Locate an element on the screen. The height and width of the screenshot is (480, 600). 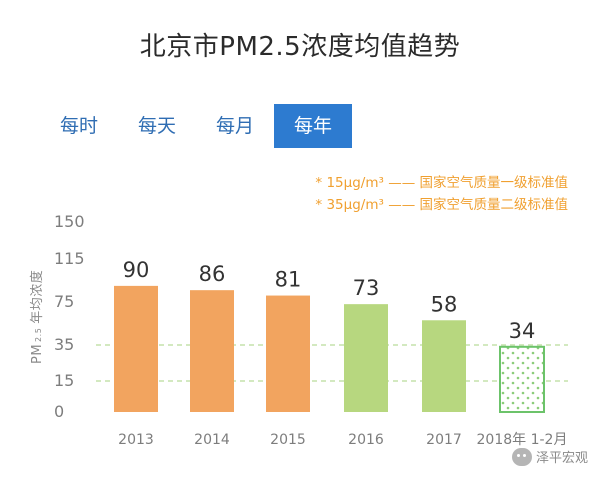
note-level-2: * 35μg/m³ —— 国家空气质量二级标准值 is located at coordinates (441, 205).